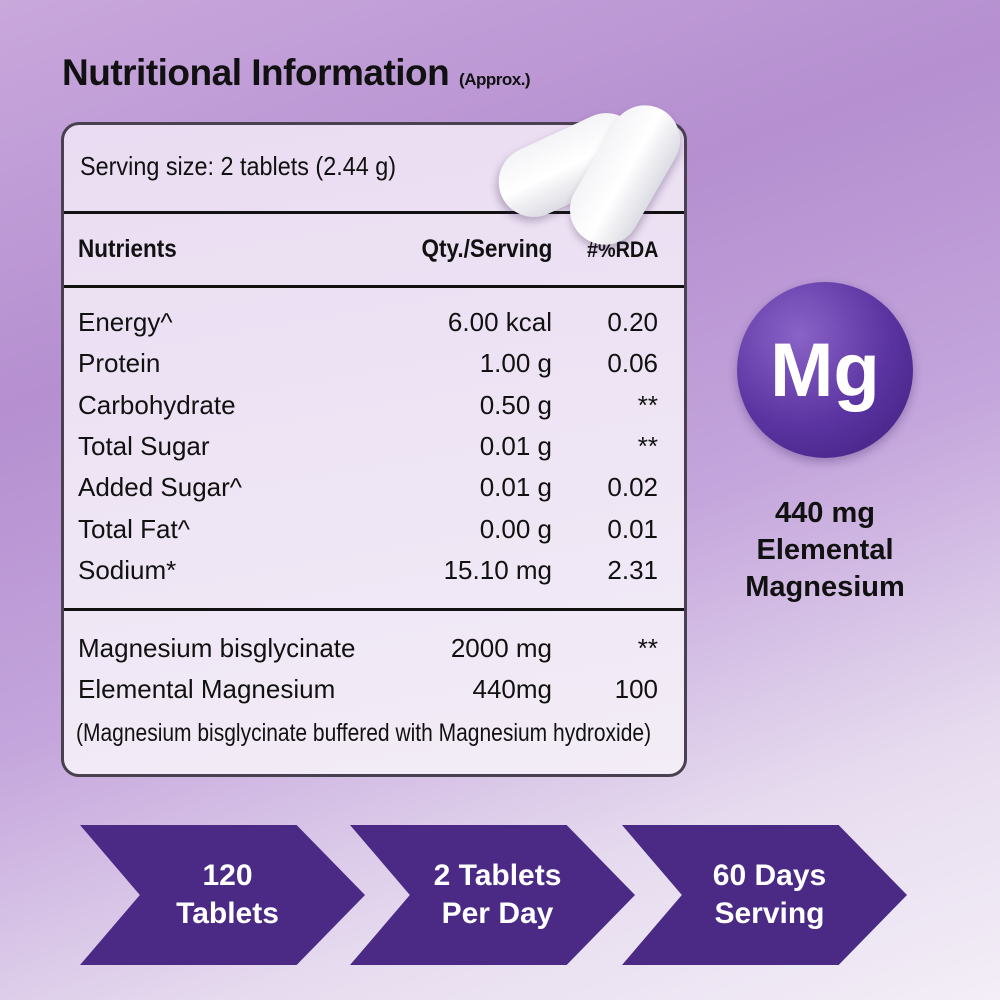 The height and width of the screenshot is (1000, 1000). I want to click on magnesium-badge: Mg, so click(825, 370).